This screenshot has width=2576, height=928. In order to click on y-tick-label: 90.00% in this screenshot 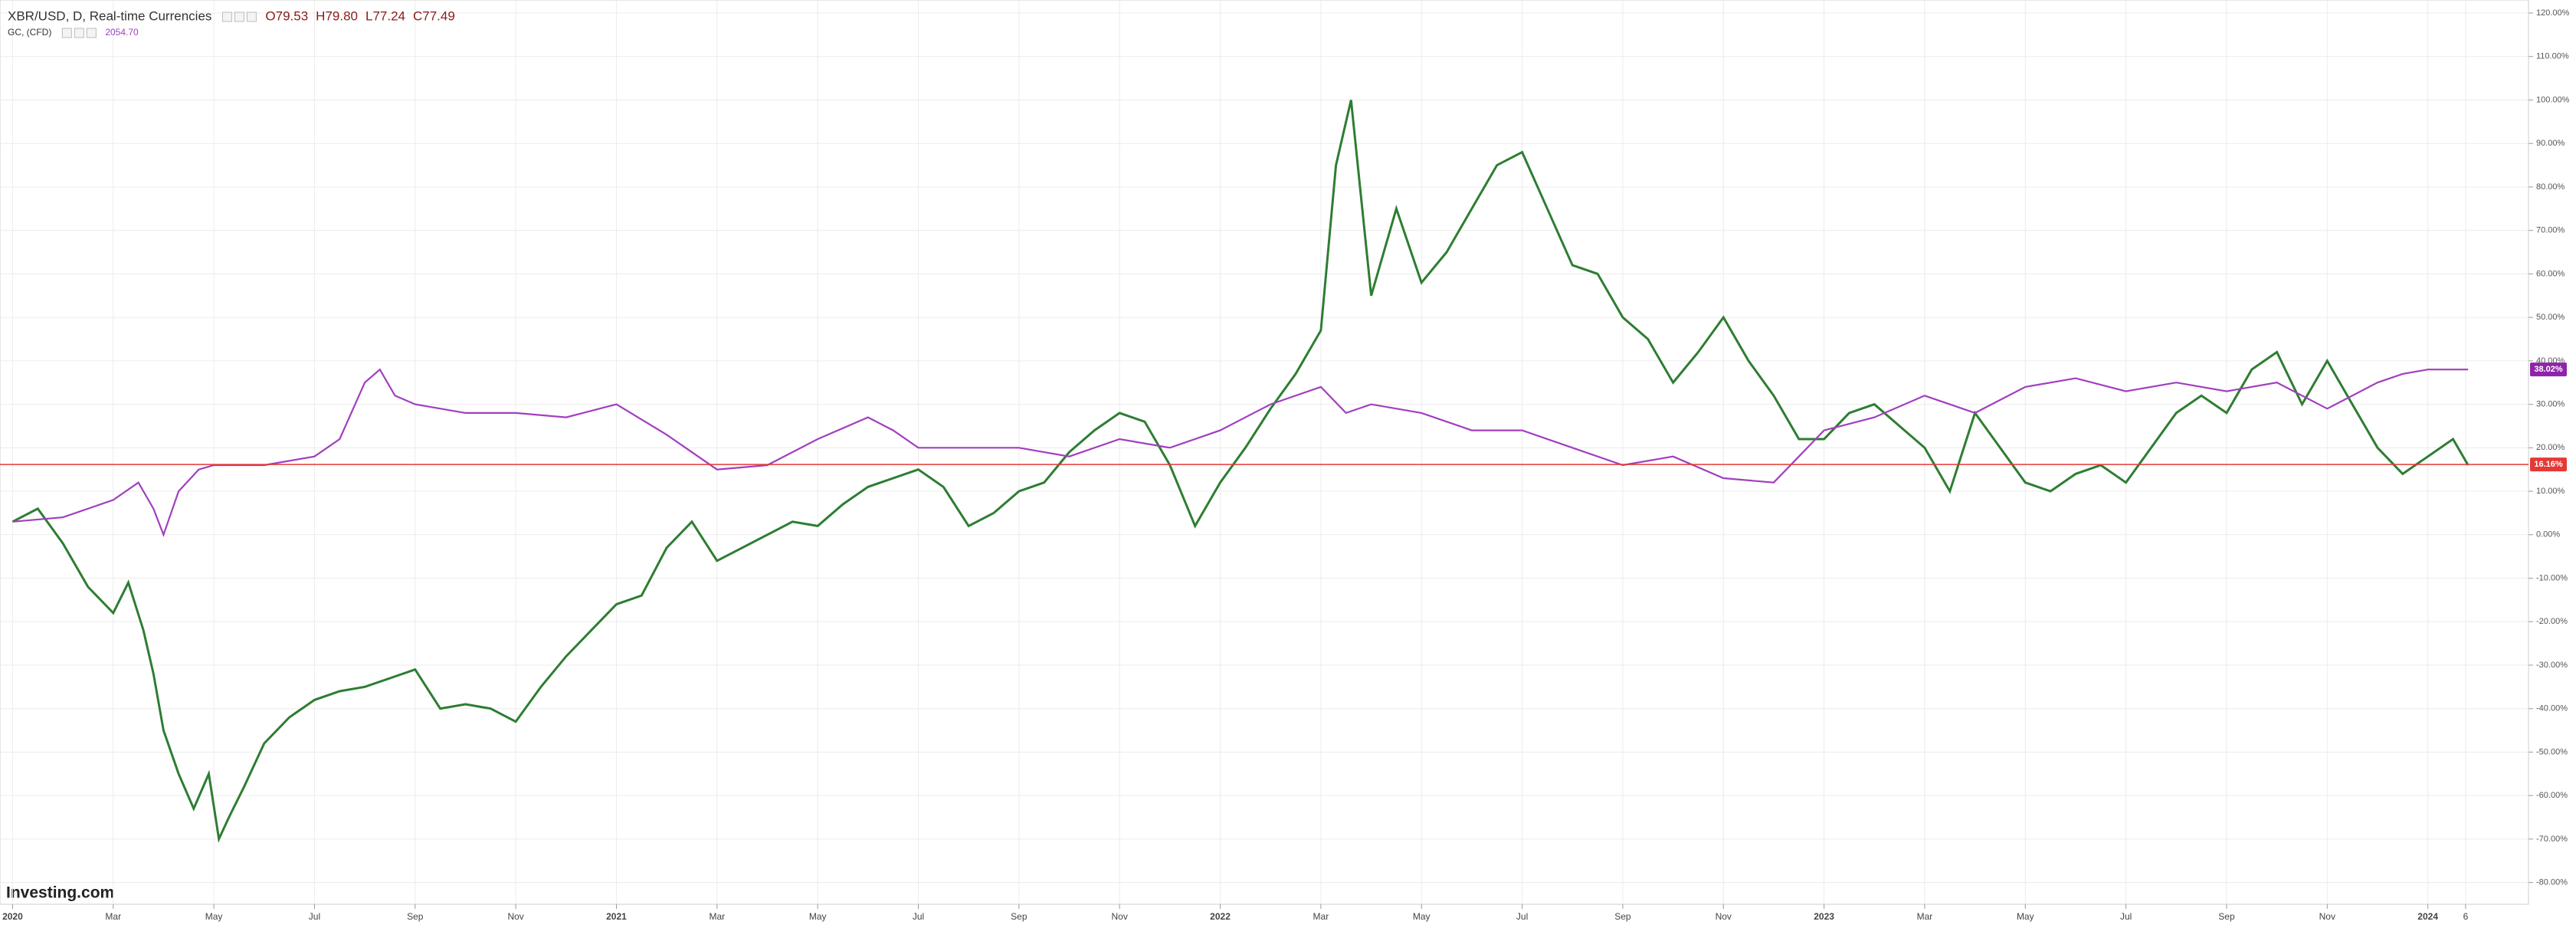, I will do `click(2550, 143)`.